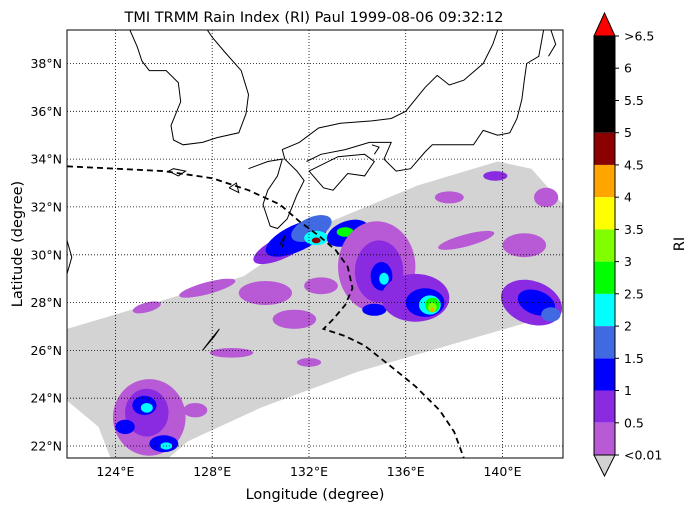  I want to click on colorbar-tick-label: 1.5, so click(634, 358).